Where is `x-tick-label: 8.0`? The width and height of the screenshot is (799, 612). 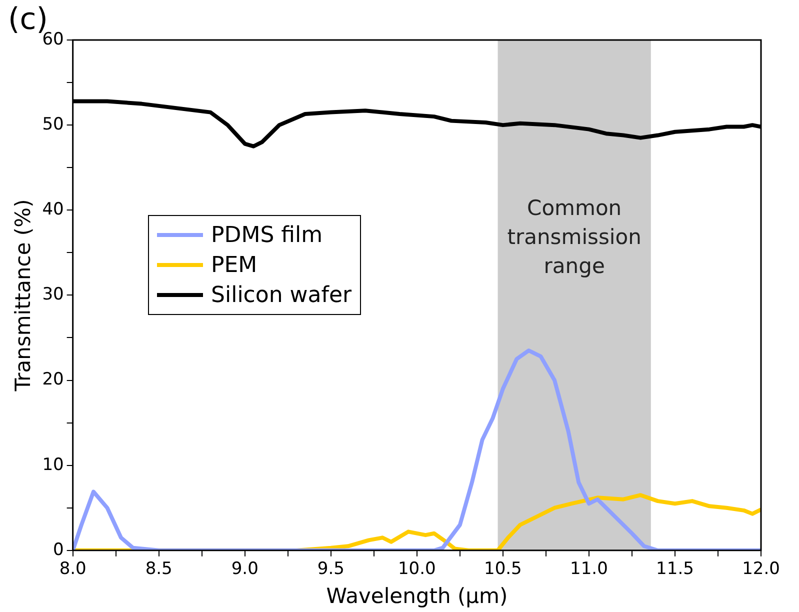 x-tick-label: 8.0 is located at coordinates (72, 569).